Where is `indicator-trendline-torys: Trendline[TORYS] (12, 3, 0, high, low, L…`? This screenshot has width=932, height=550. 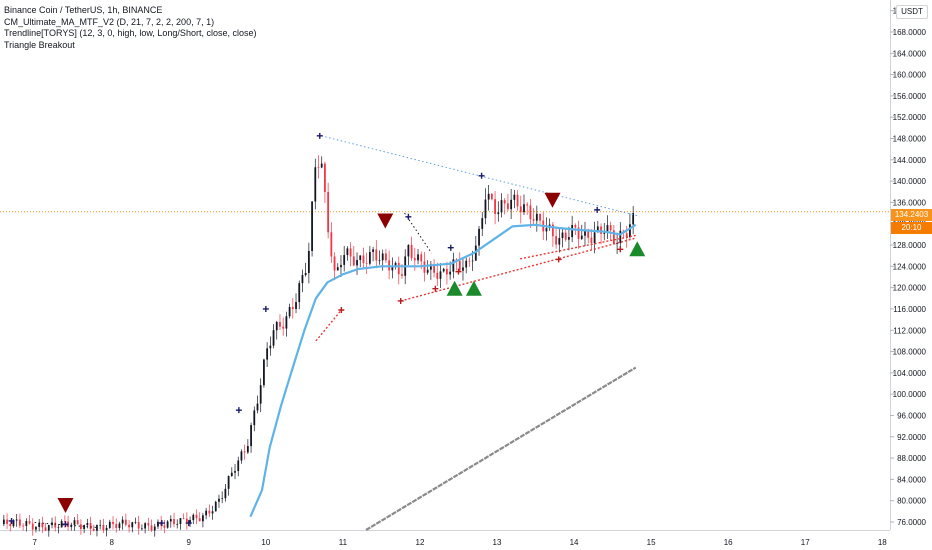 indicator-trendline-torys: Trendline[TORYS] (12, 3, 0, high, low, L… is located at coordinates (130, 33).